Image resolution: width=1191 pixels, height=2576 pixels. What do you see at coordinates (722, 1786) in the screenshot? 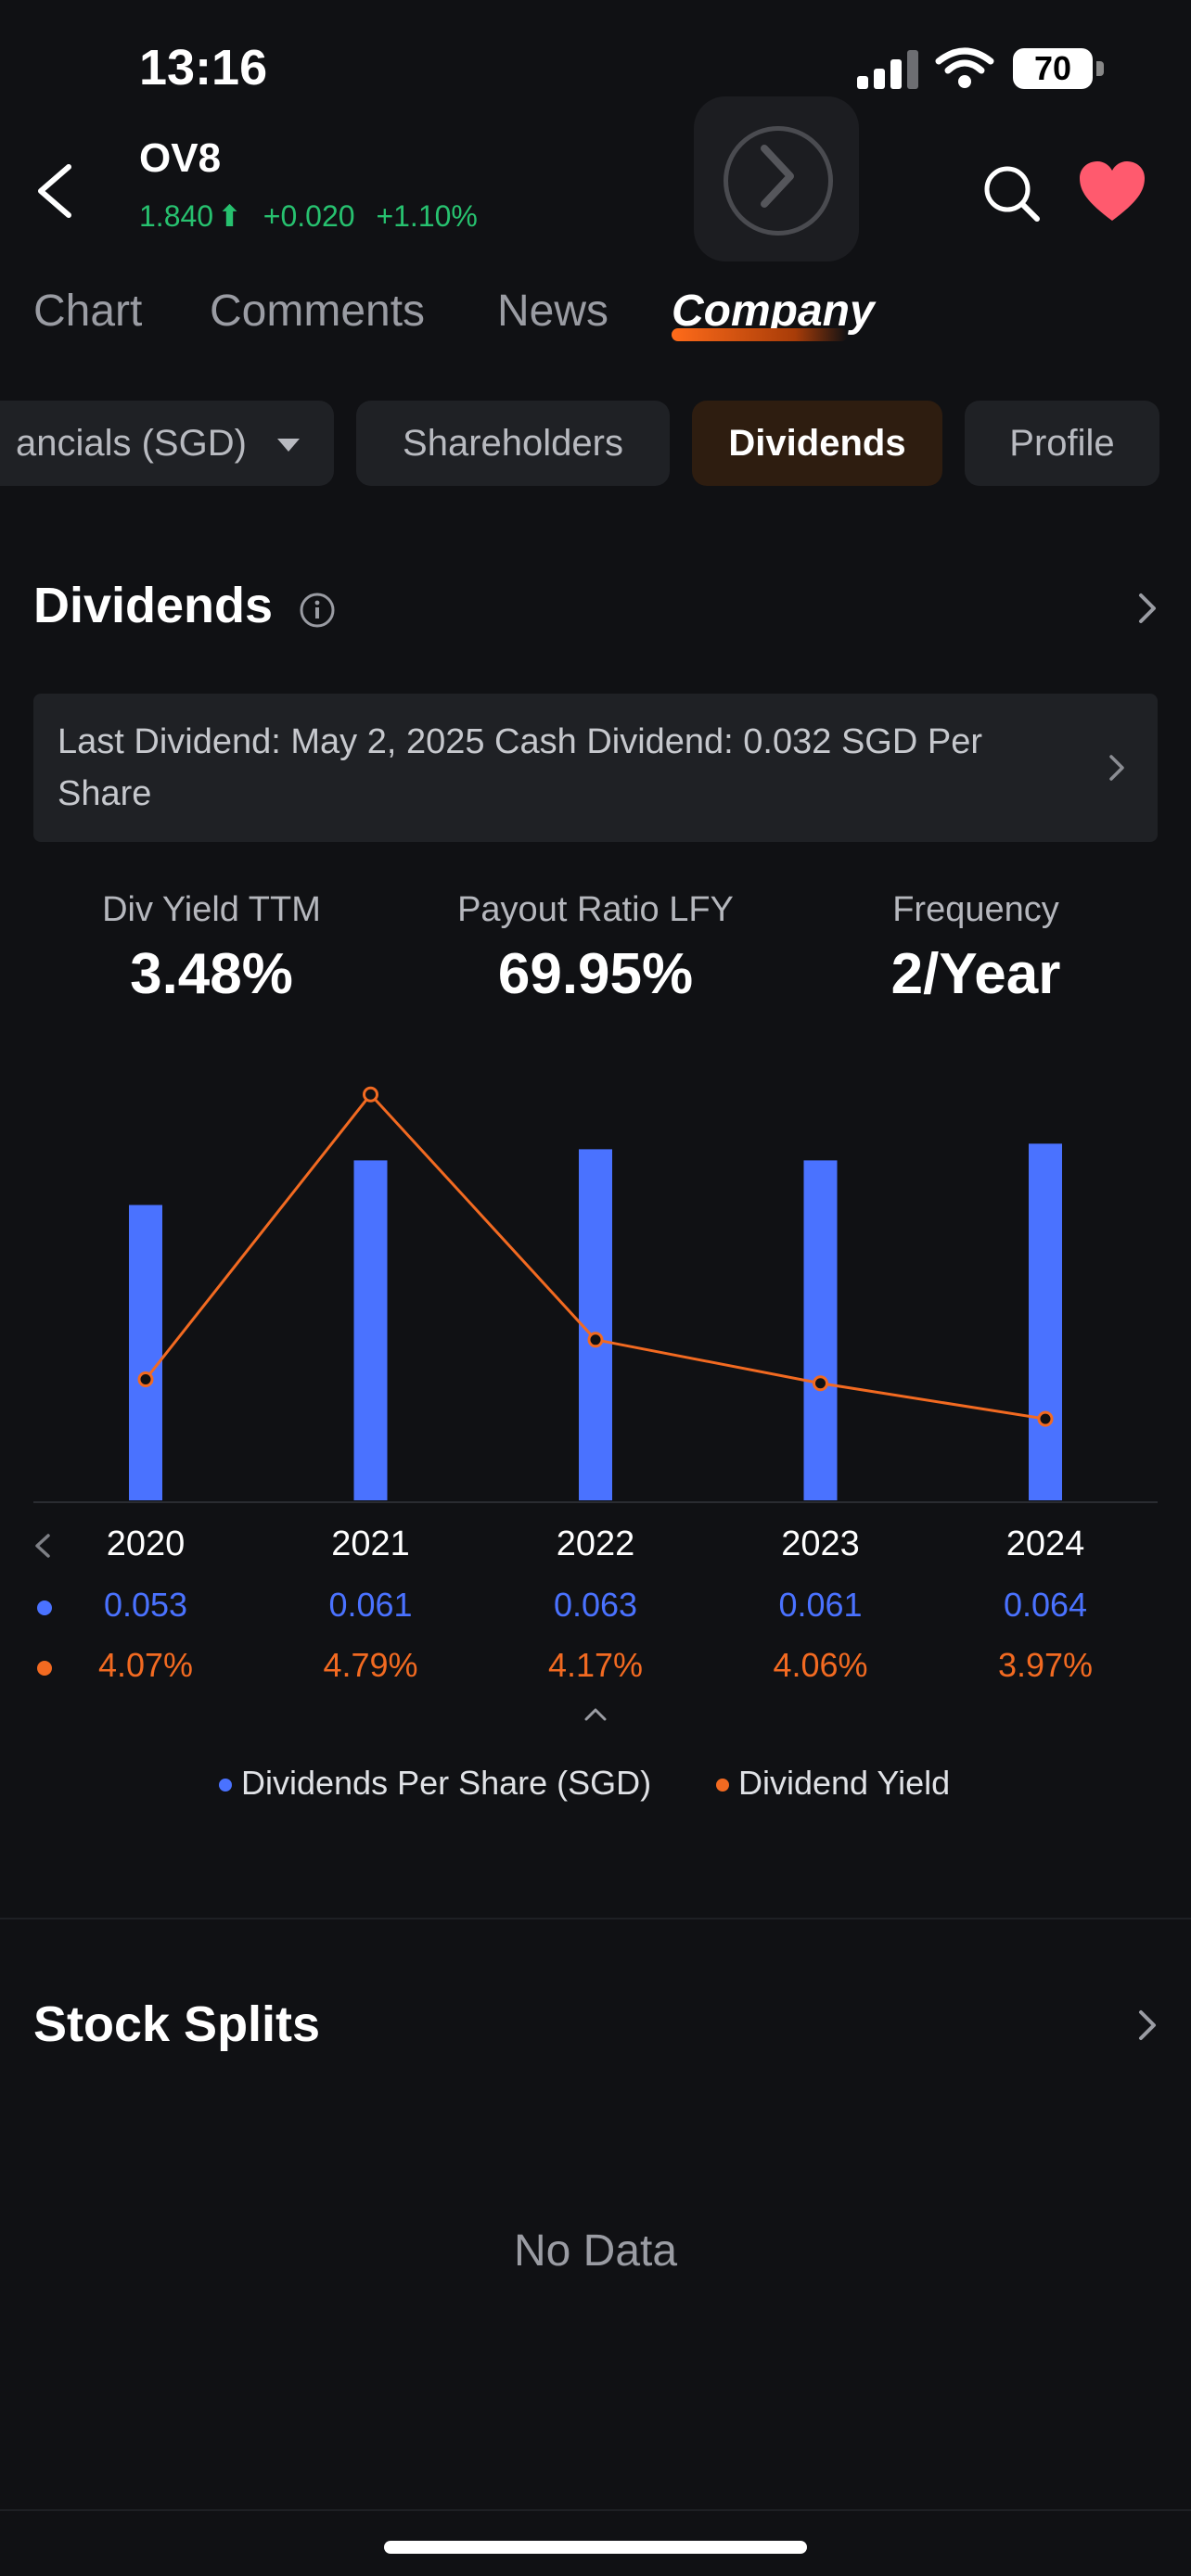
I see `legend-yield-swatch` at bounding box center [722, 1786].